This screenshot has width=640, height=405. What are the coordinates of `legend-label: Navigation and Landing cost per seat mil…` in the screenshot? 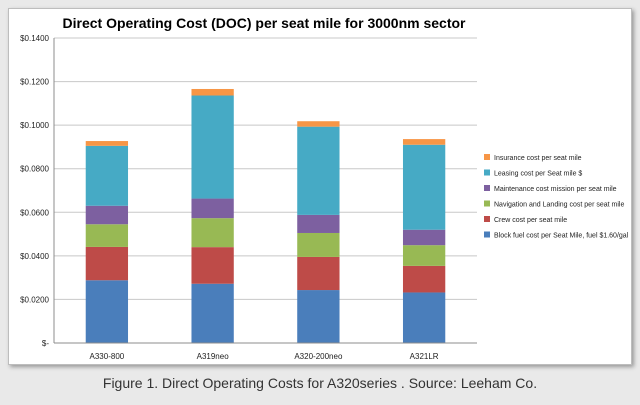 It's located at (559, 205).